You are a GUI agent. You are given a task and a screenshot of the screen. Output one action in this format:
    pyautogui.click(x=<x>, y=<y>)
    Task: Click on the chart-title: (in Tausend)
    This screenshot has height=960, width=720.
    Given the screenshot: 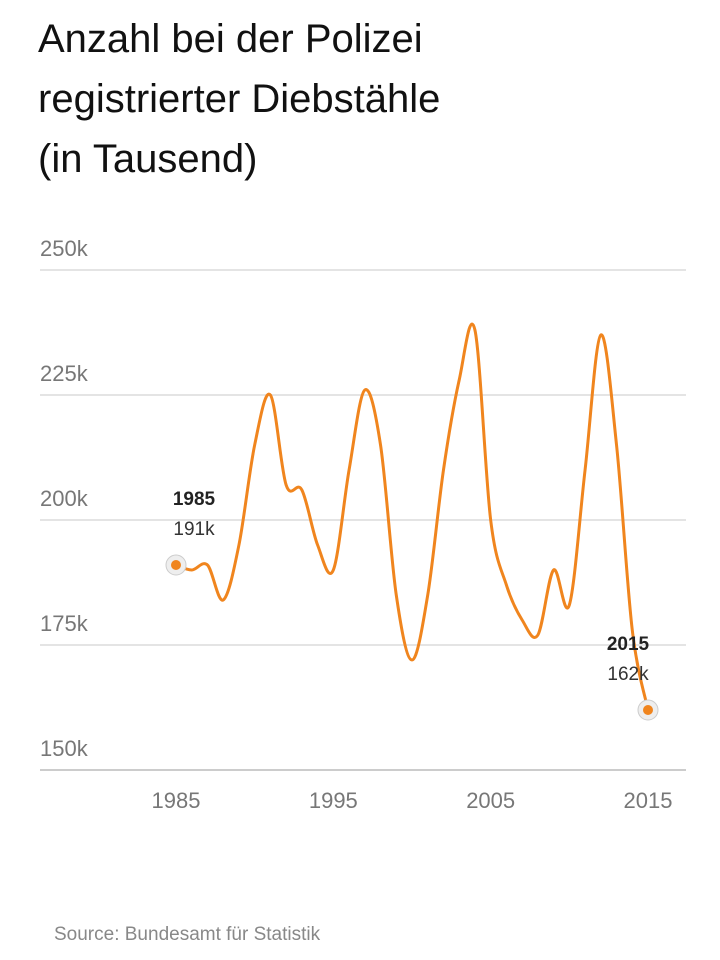 What is the action you would take?
    pyautogui.click(x=147, y=159)
    